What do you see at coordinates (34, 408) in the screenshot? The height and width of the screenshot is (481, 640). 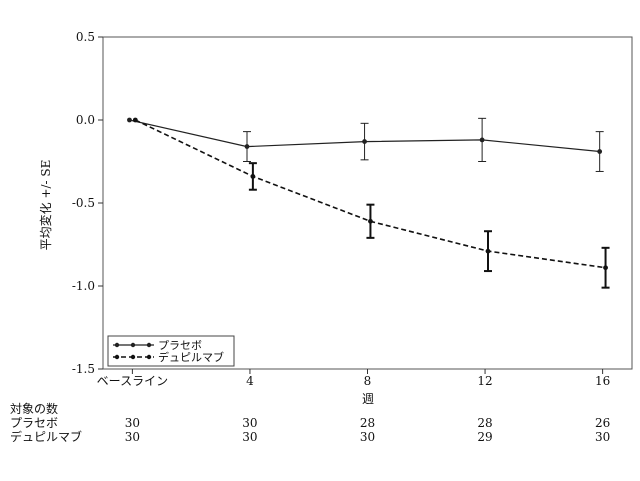 I see `counts-table-title: 対象の数` at bounding box center [34, 408].